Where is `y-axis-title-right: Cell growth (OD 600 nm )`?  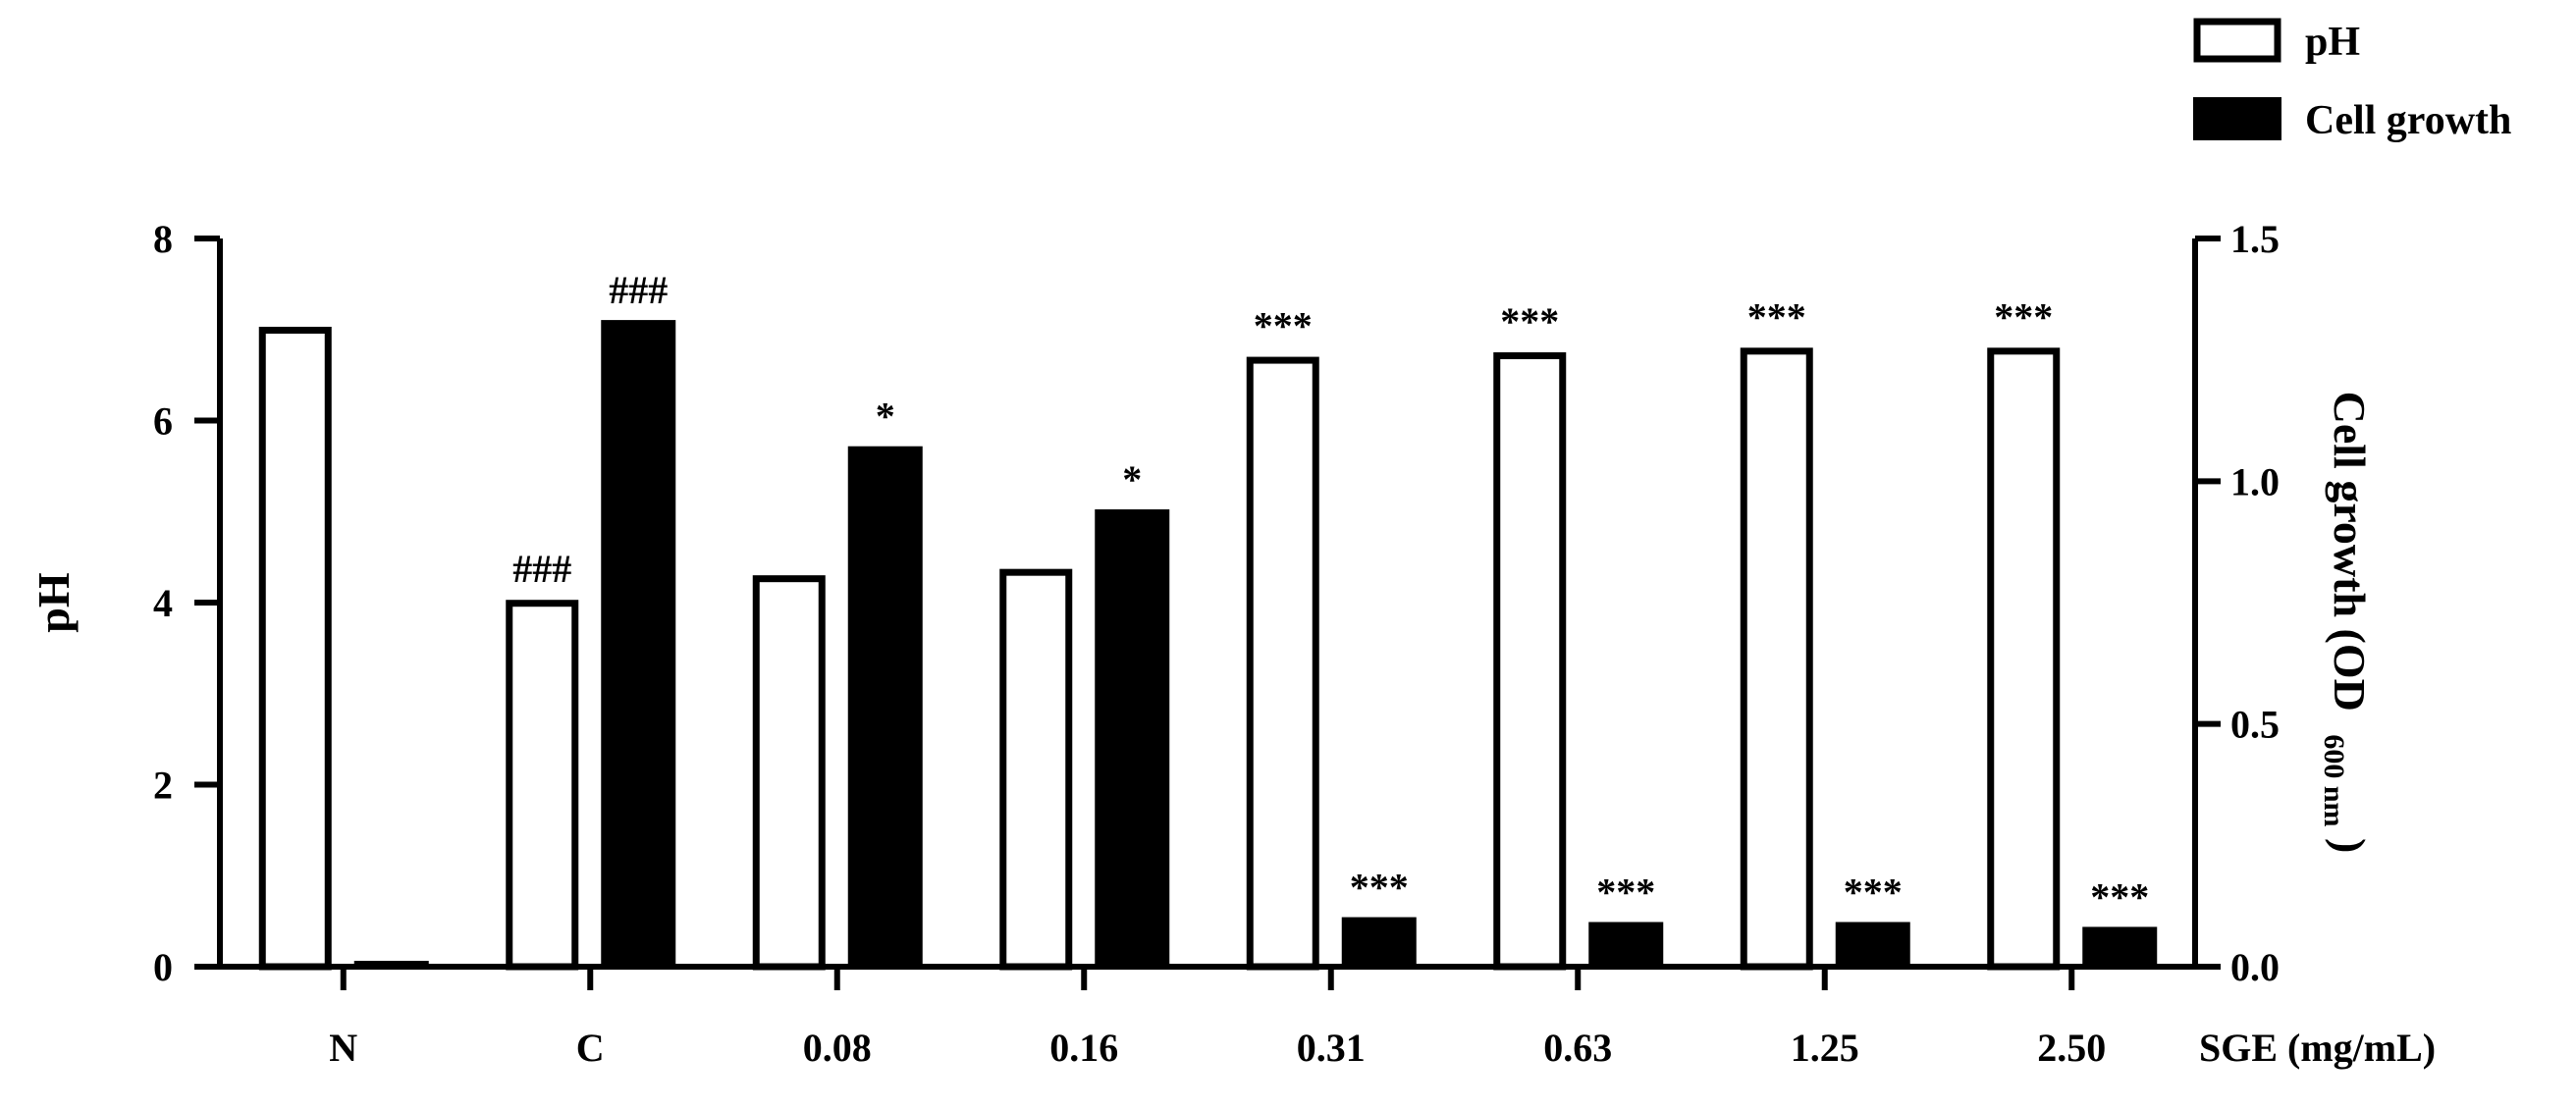 y-axis-title-right: Cell growth (OD 600 nm ) is located at coordinates (2345, 623).